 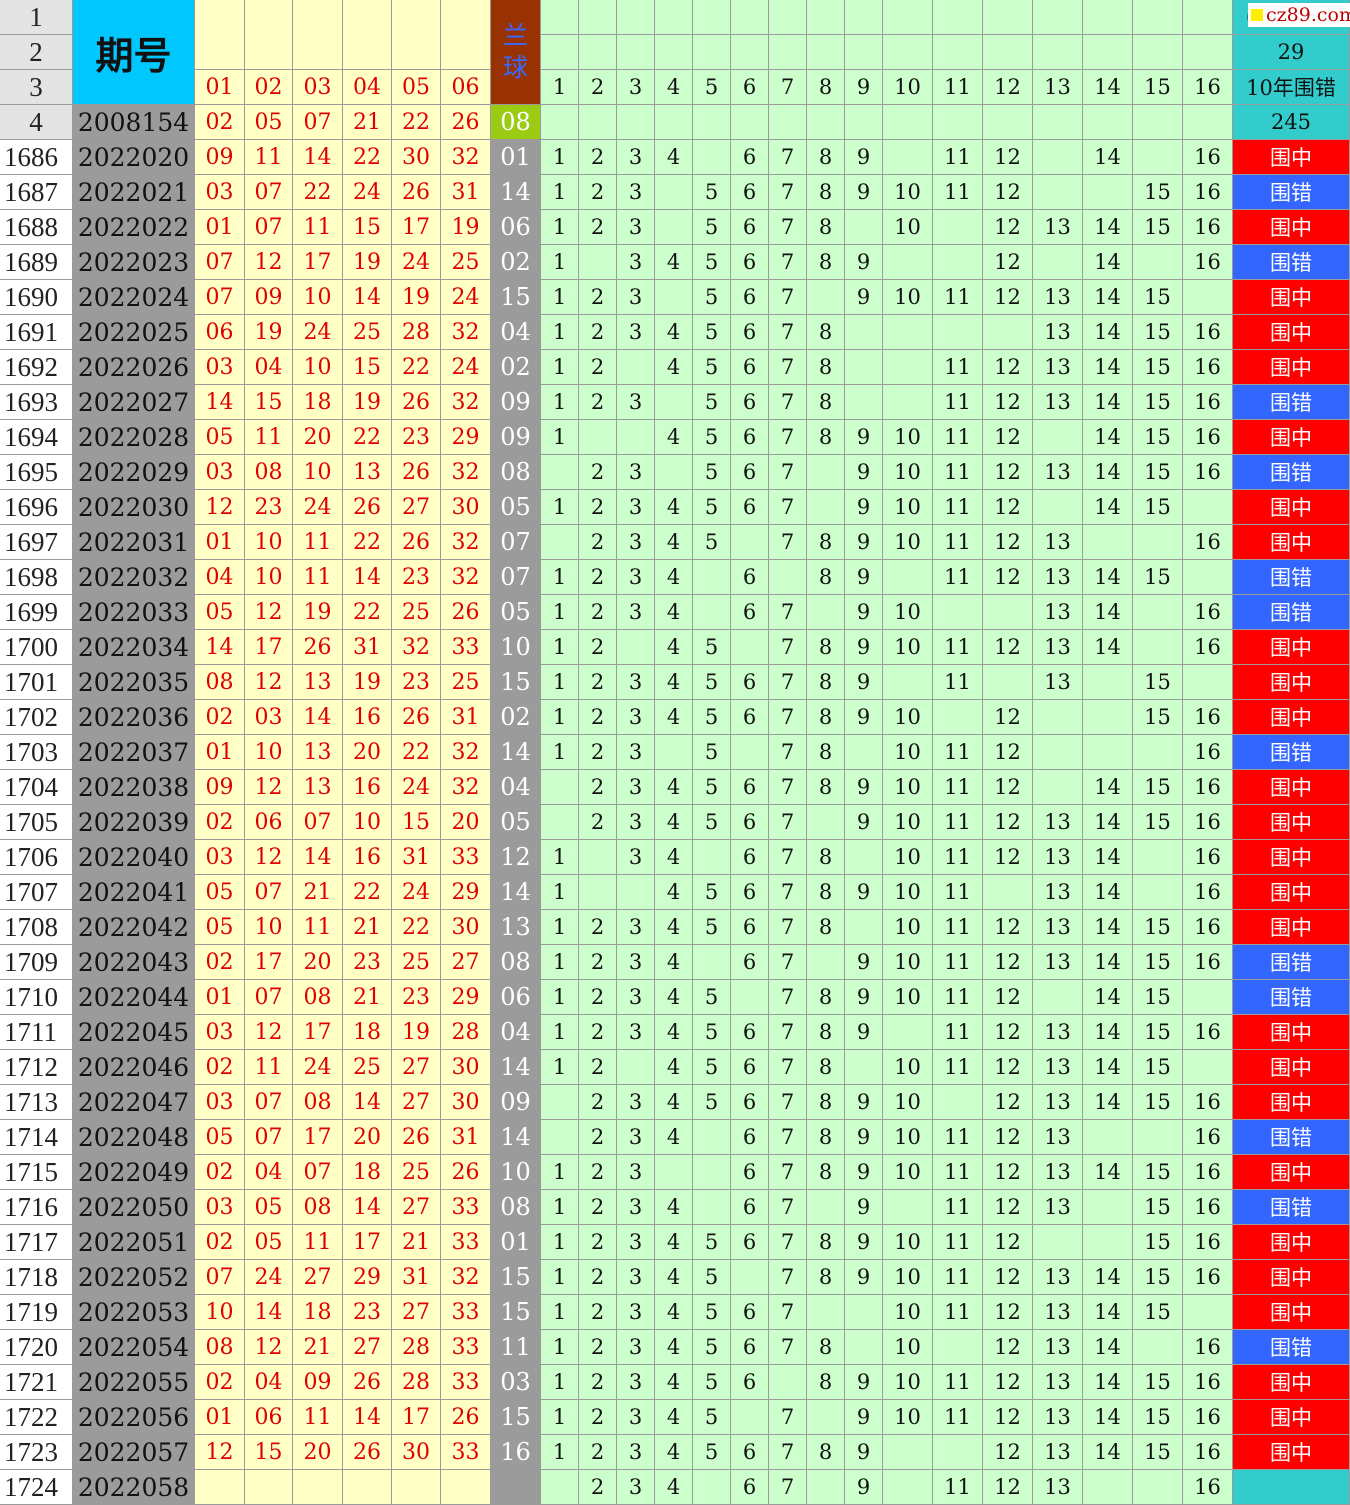 I want to click on period-cell: 2022021, so click(x=134, y=192).